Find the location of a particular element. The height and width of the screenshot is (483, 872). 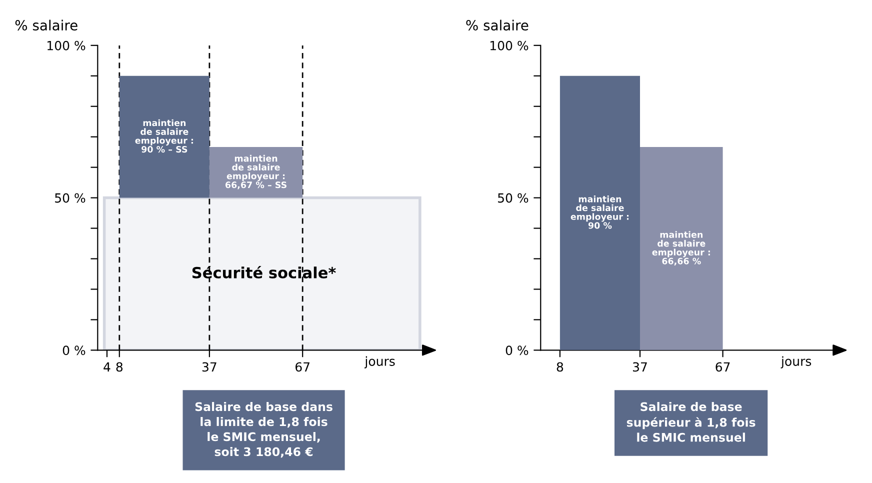

x-tick-label: 4 is located at coordinates (107, 367).